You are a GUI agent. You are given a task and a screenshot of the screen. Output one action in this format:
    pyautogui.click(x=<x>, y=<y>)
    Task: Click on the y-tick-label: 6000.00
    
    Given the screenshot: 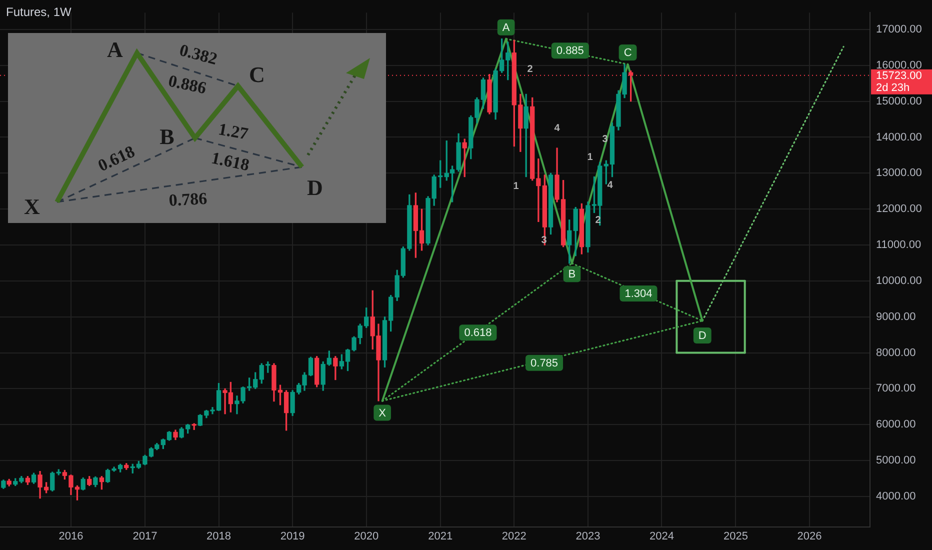 What is the action you would take?
    pyautogui.click(x=896, y=424)
    